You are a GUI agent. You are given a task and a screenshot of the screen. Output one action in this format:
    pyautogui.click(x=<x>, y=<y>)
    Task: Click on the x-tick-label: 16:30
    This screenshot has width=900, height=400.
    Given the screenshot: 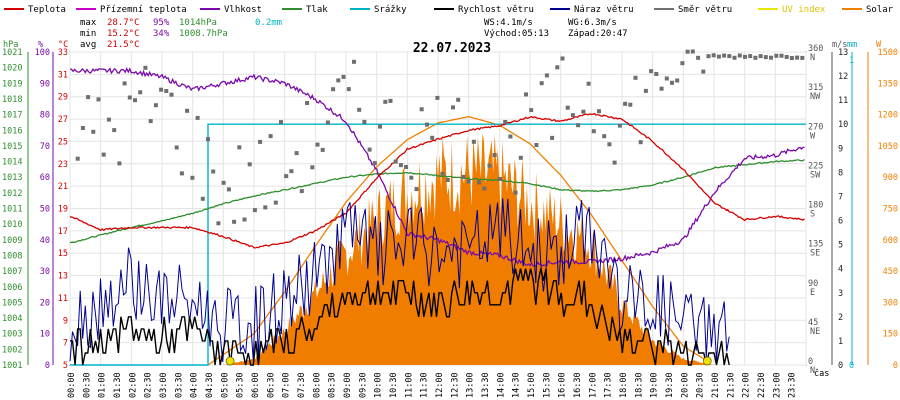 What is the action you would take?
    pyautogui.click(x=578, y=385)
    